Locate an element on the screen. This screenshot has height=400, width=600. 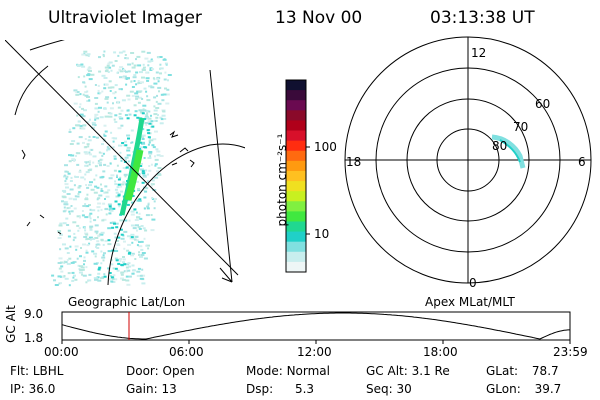
date-label: 13 Nov 00 is located at coordinates (319, 18).